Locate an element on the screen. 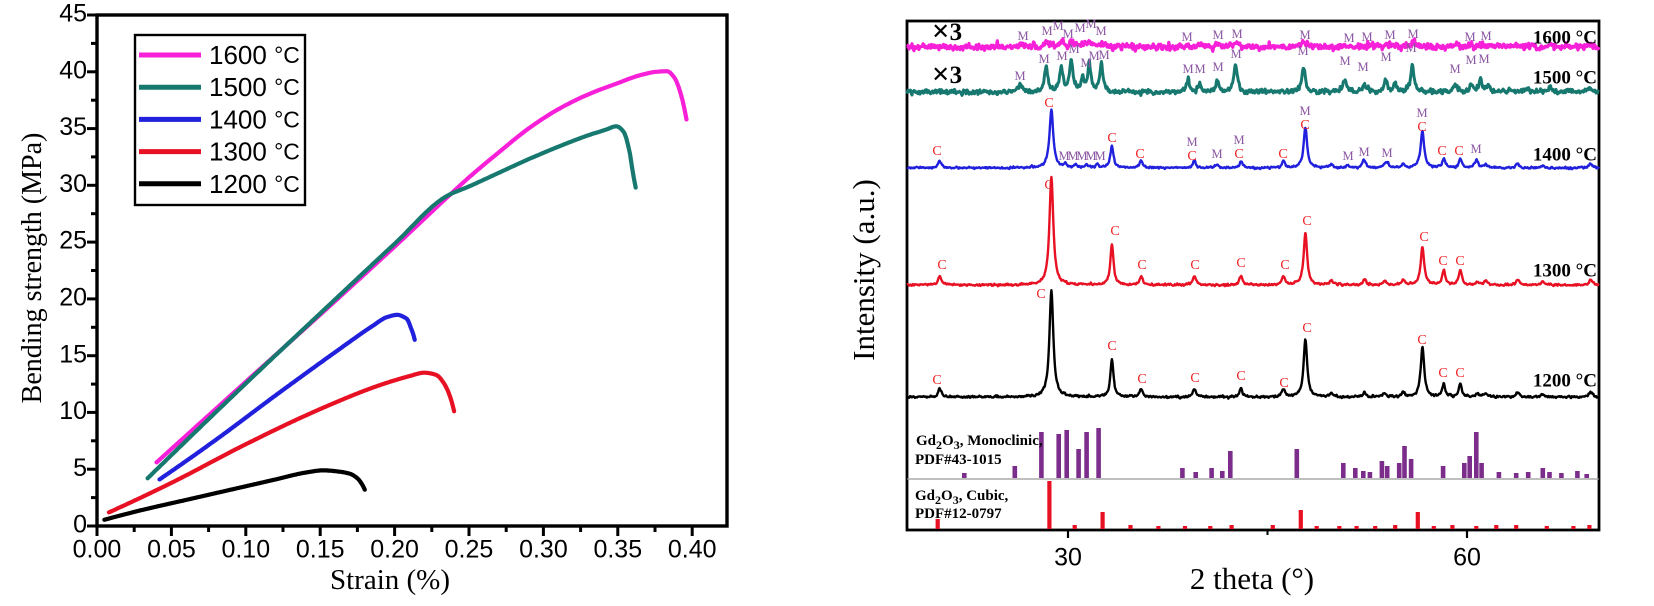 Image resolution: width=1654 pixels, height=606 pixels. svg-text: 1400 °C is located at coordinates (254, 119).